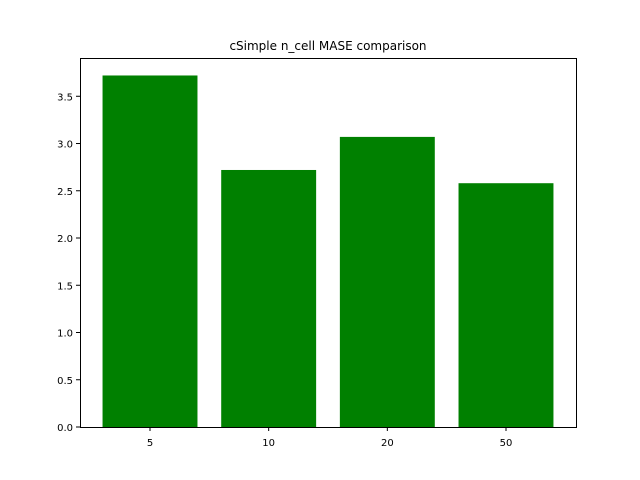 Image resolution: width=640 pixels, height=480 pixels. I want to click on y-axis: 0.0 0.5 1.0 1.5 2.0 2.5 3.0 3.5, so click(68, 263).